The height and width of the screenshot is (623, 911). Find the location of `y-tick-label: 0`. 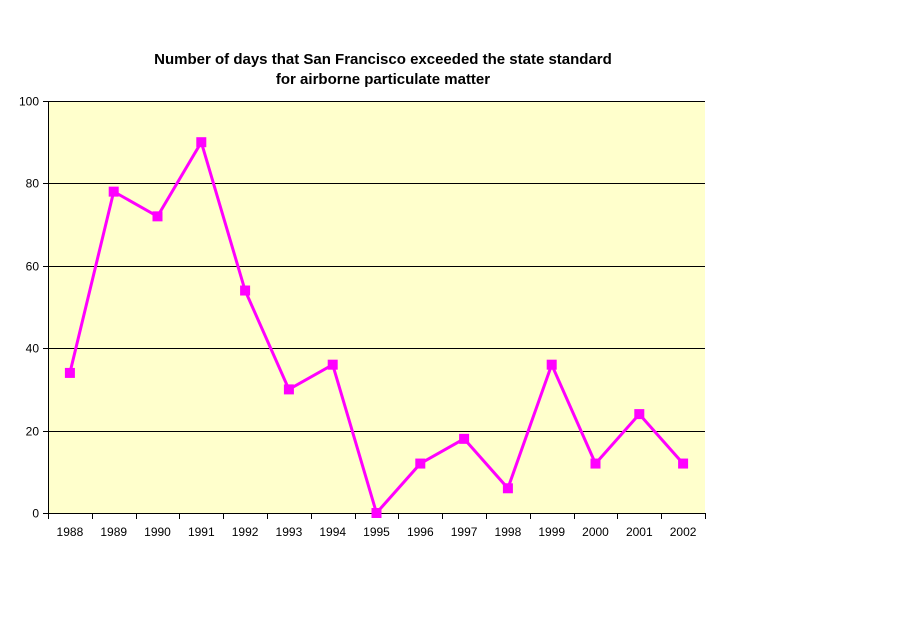

y-tick-label: 0 is located at coordinates (35, 514).